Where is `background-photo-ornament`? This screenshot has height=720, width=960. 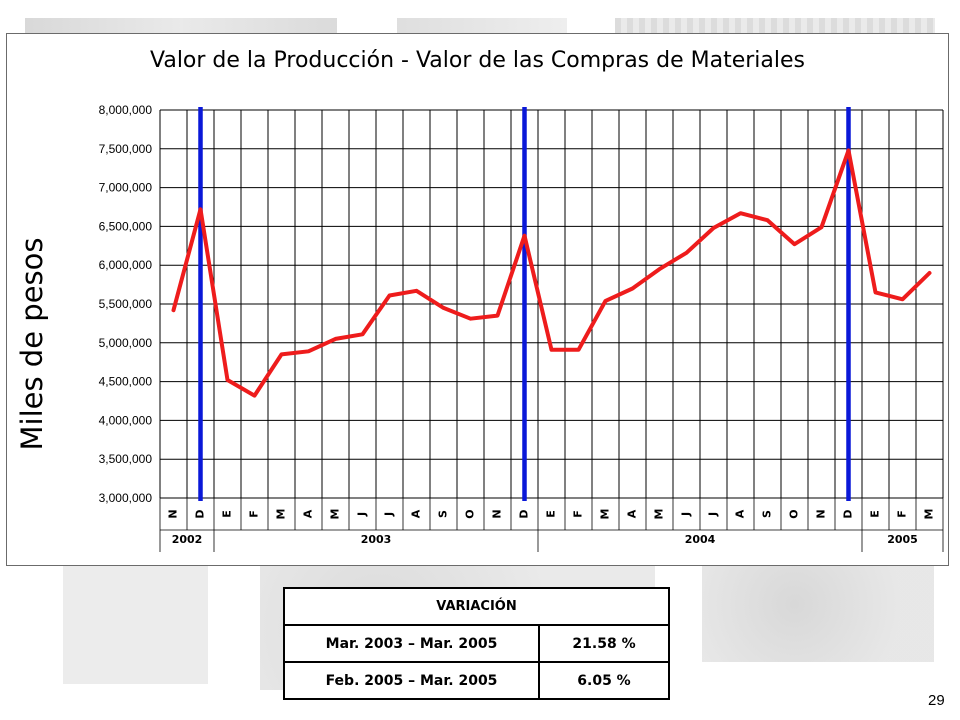
background-photo-ornament is located at coordinates (818, 614).